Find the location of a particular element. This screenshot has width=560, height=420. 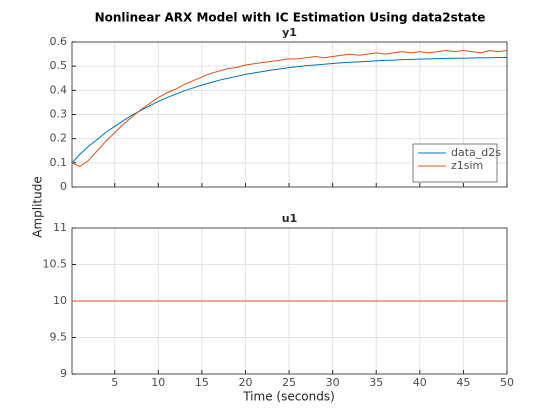

x-tick-label: 5 is located at coordinates (114, 382).